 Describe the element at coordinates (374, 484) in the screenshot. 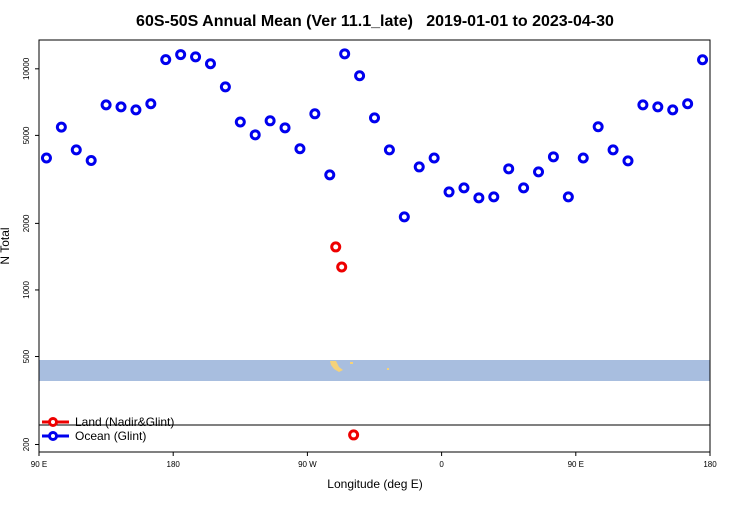

I see `x-axis-label: Longitude (deg E)` at that location.